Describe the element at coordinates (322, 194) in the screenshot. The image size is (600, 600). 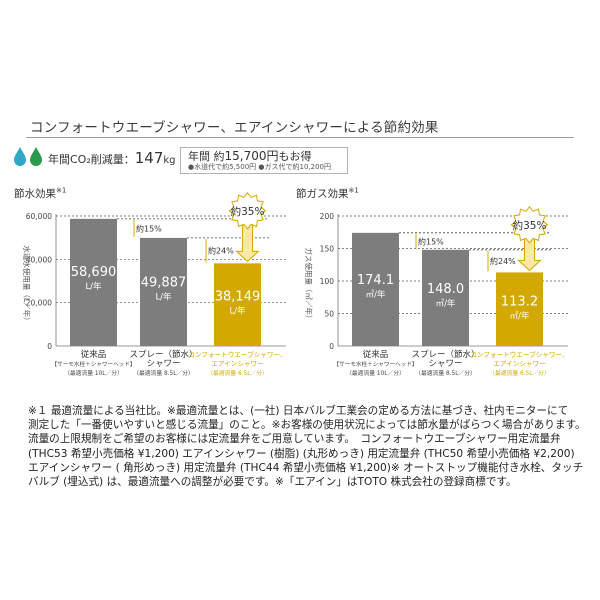
I see `gas-chart-title-text: 節ガス効果` at that location.